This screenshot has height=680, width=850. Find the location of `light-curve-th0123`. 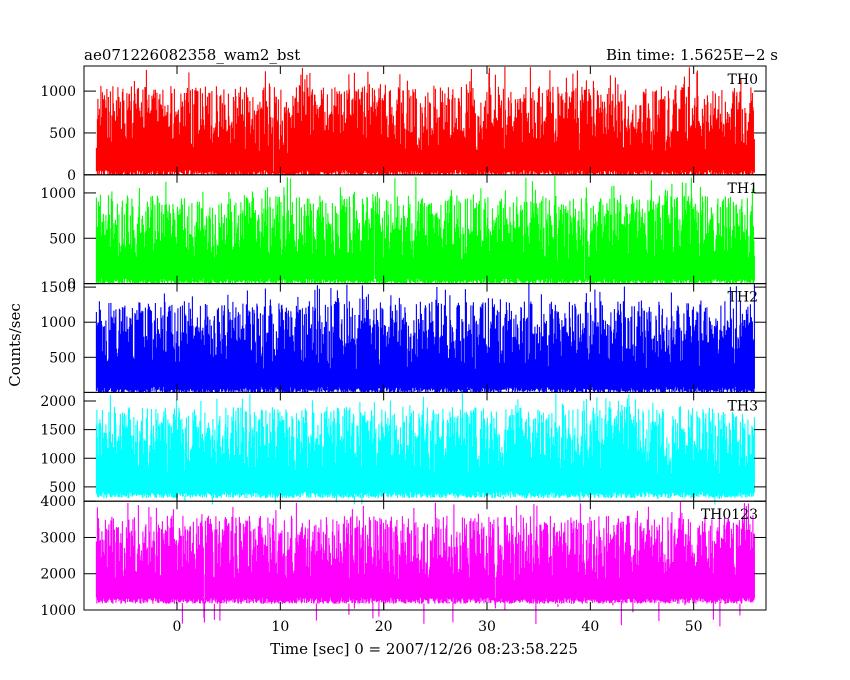

light-curve-th0123 is located at coordinates (425, 564).